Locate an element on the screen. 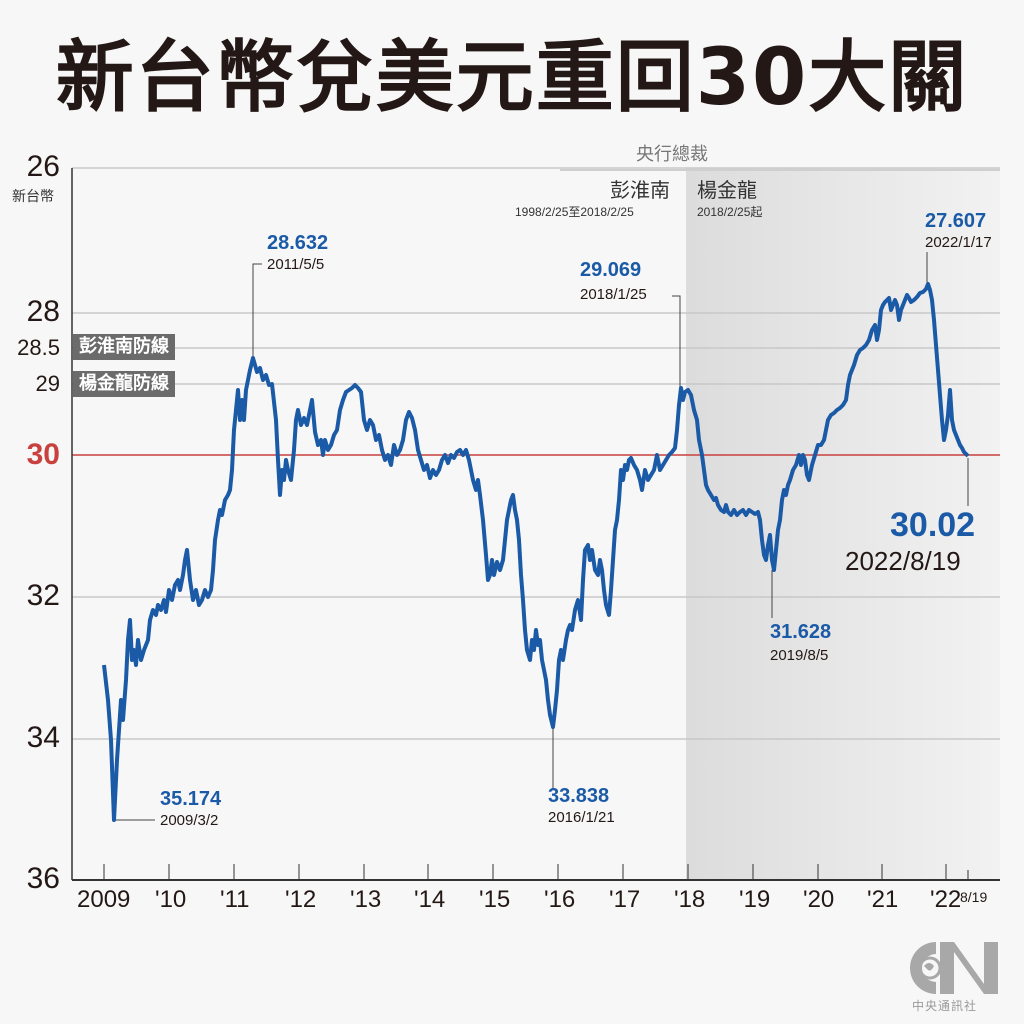  y-tick-32: 32 is located at coordinates (43, 595).